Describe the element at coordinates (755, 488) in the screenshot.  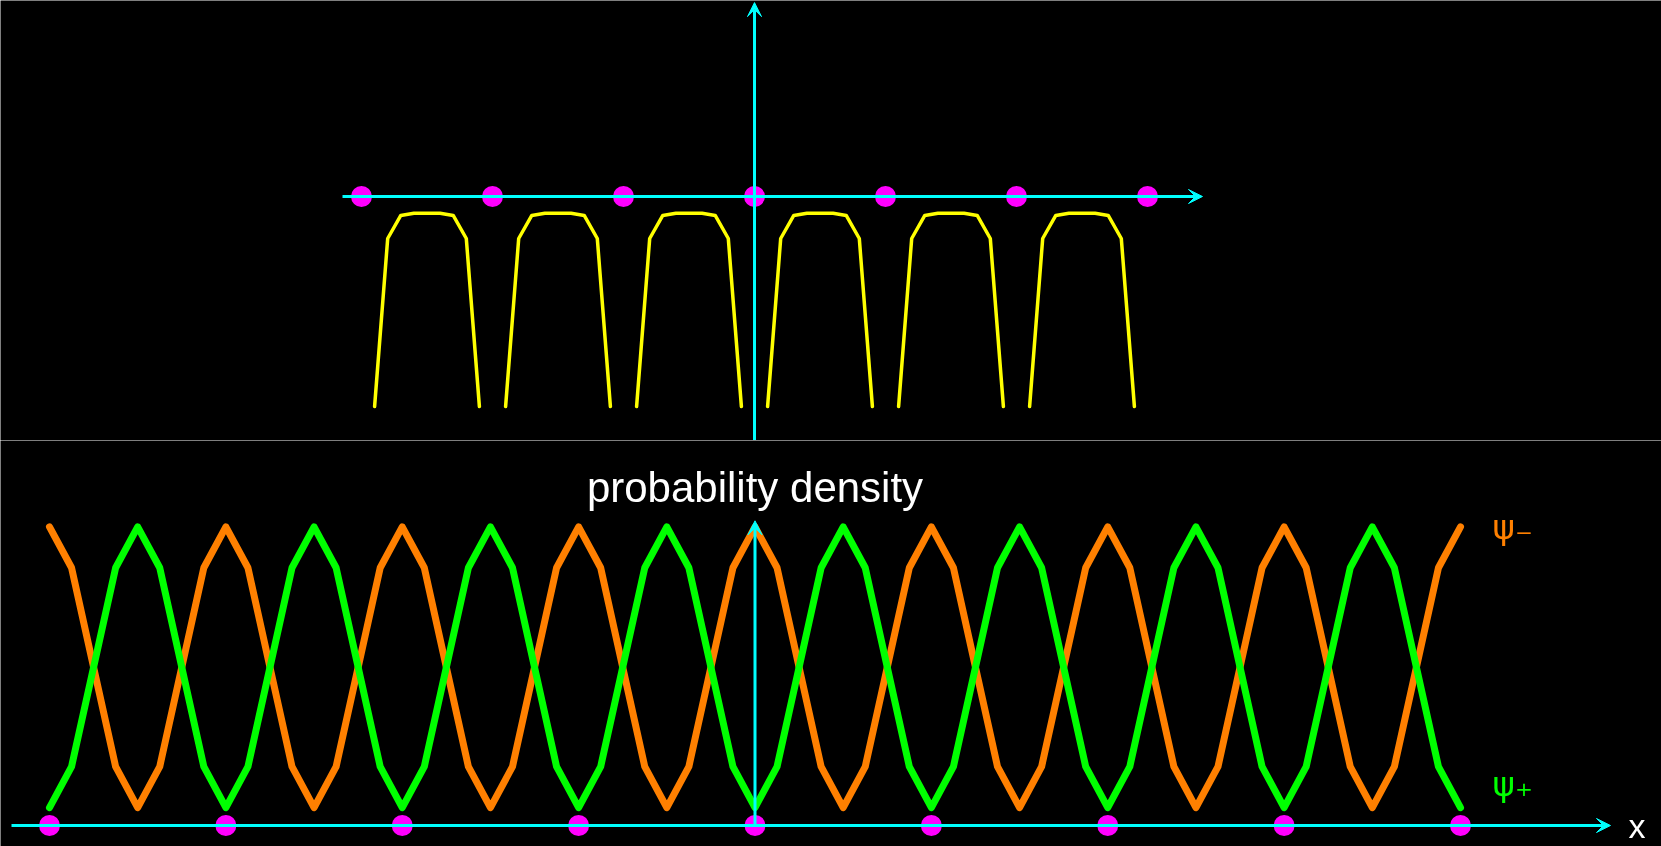
I see `y-axis-title: probability density` at that location.